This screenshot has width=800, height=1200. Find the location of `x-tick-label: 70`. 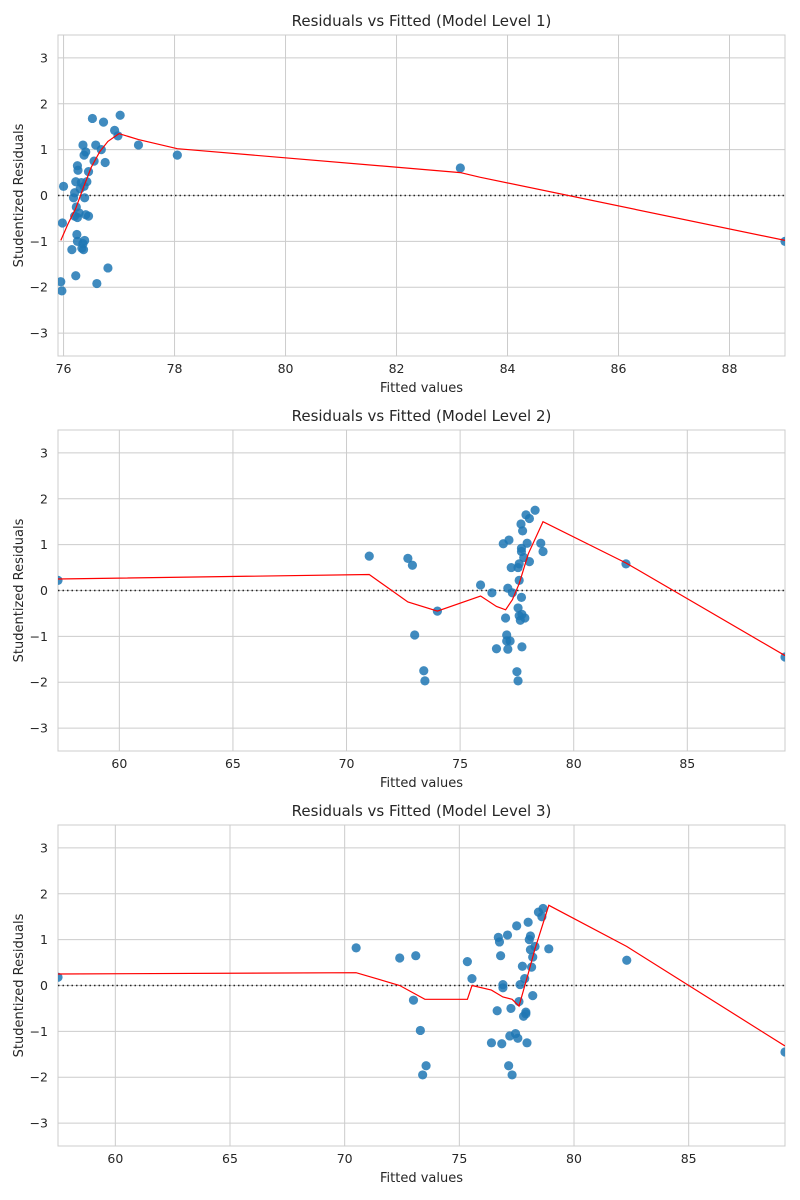

x-tick-label: 70 is located at coordinates (345, 1158).